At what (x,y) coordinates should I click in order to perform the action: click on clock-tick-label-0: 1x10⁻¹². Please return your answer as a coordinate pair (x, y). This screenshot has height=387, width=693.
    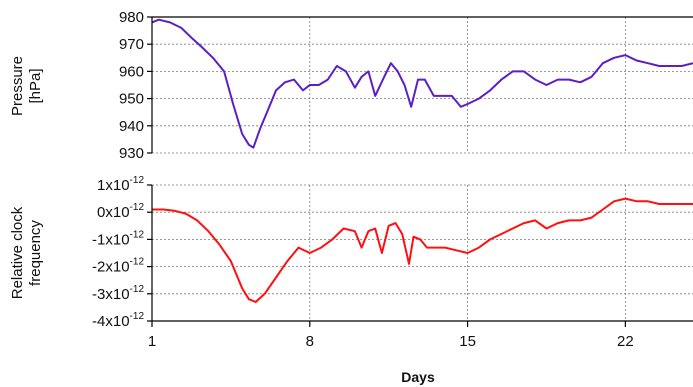
    Looking at the image, I should click on (120, 184).